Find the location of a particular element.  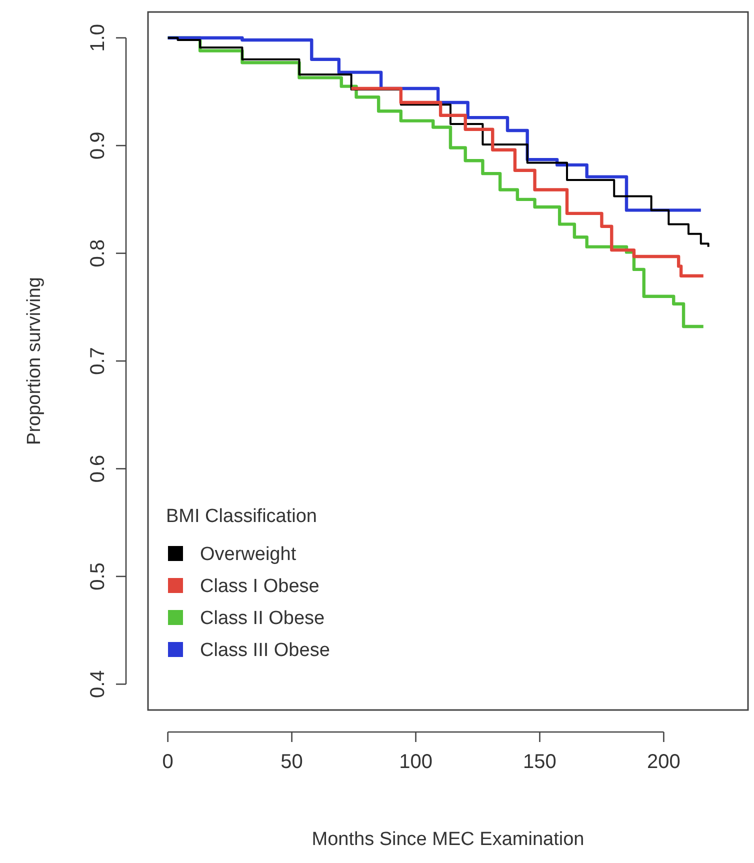

x-tick-label: 50 is located at coordinates (291, 762).